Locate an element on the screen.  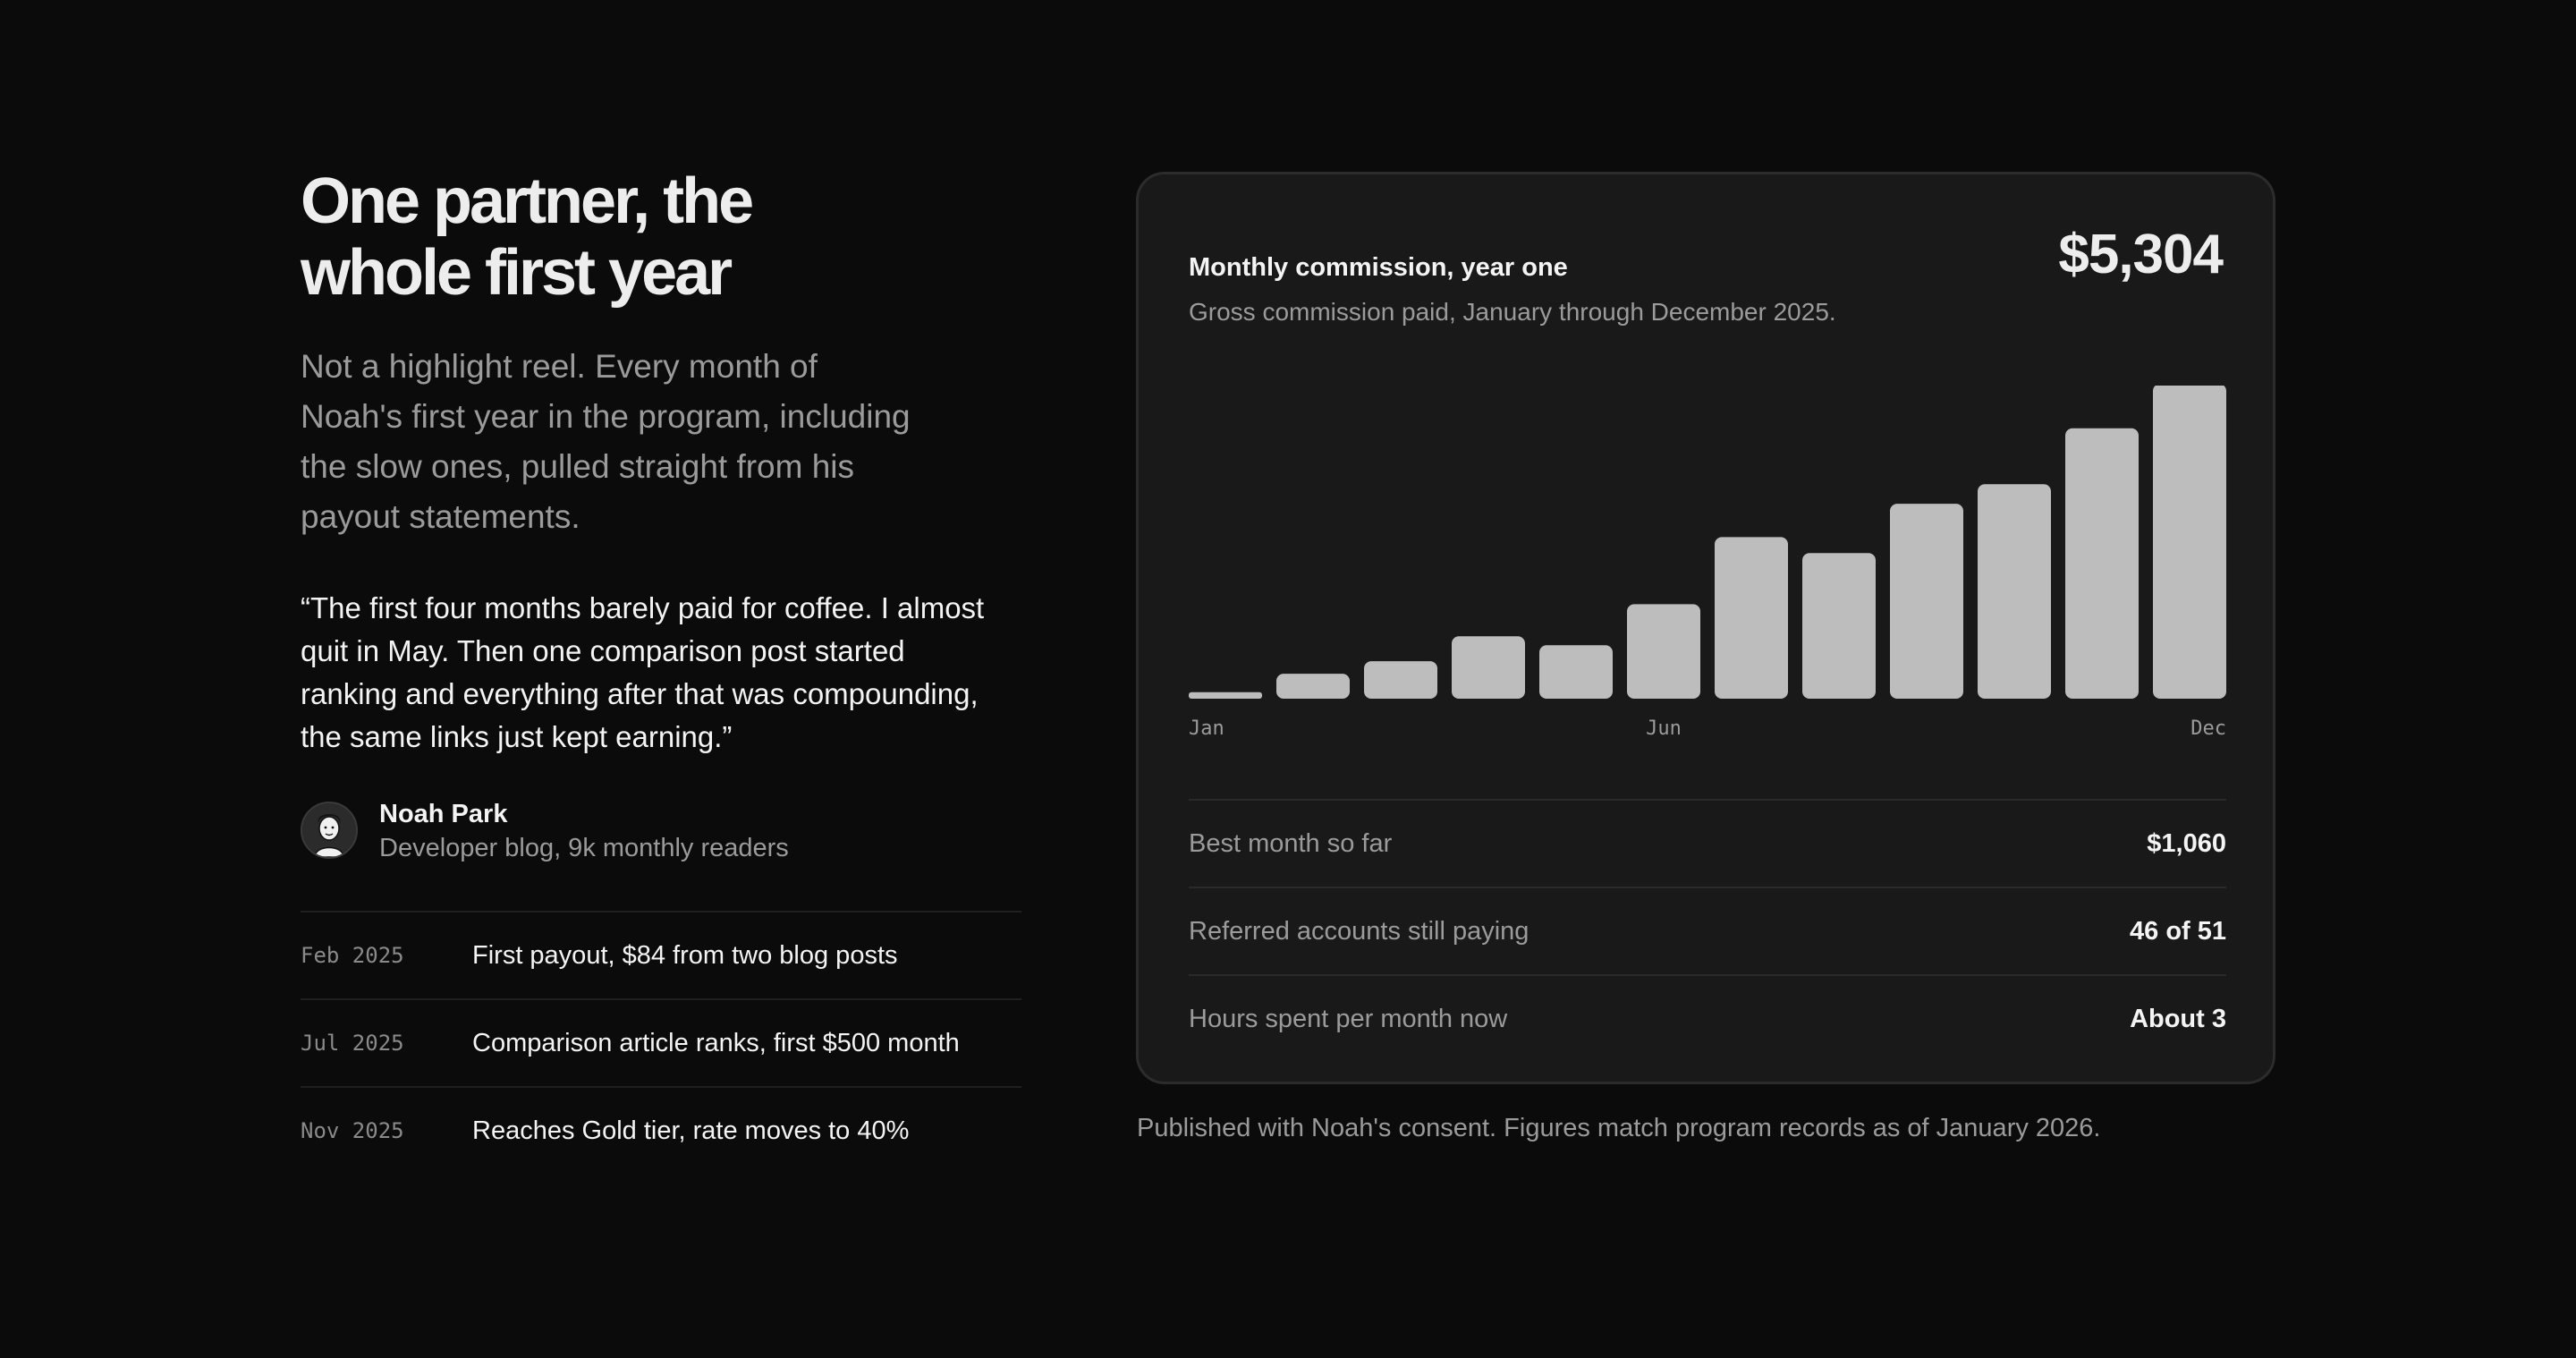
bar-mar is located at coordinates (1400, 680).